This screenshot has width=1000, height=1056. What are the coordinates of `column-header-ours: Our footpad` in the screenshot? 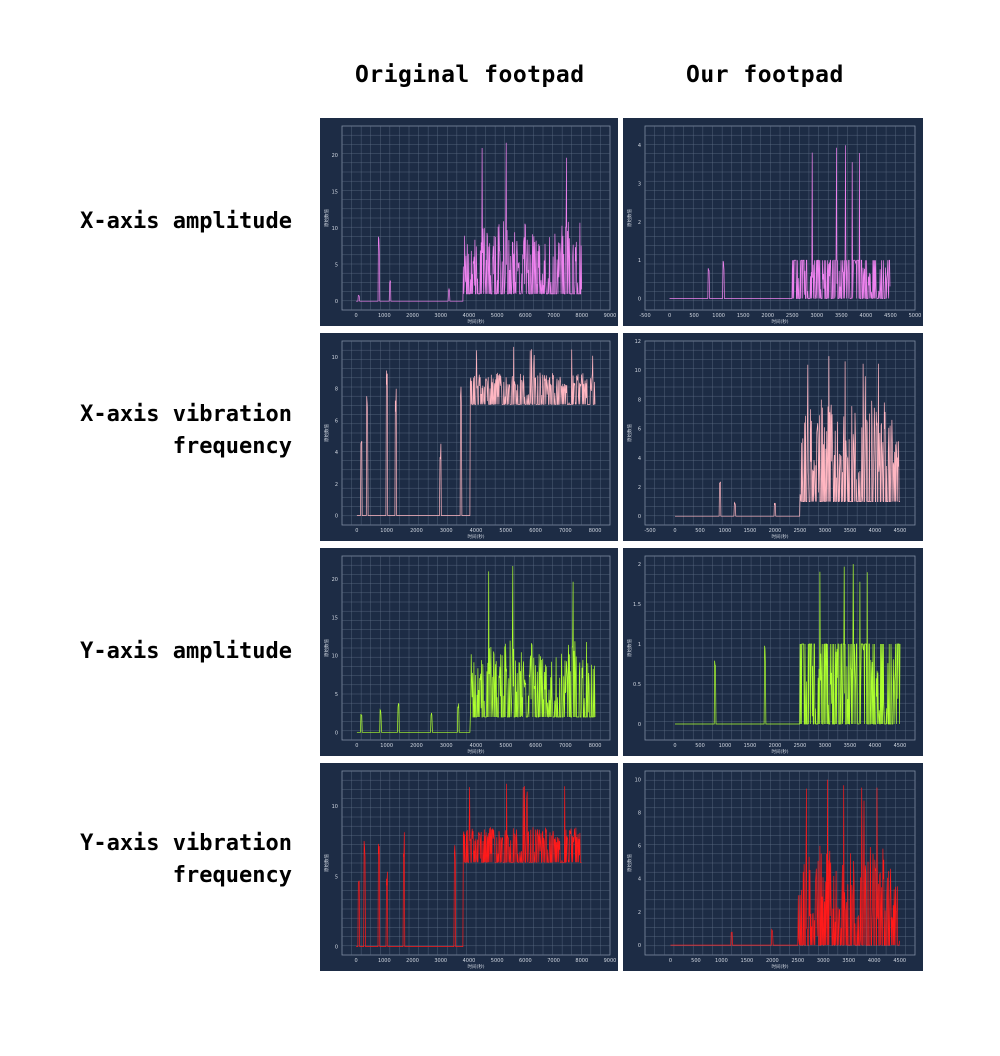 It's located at (765, 75).